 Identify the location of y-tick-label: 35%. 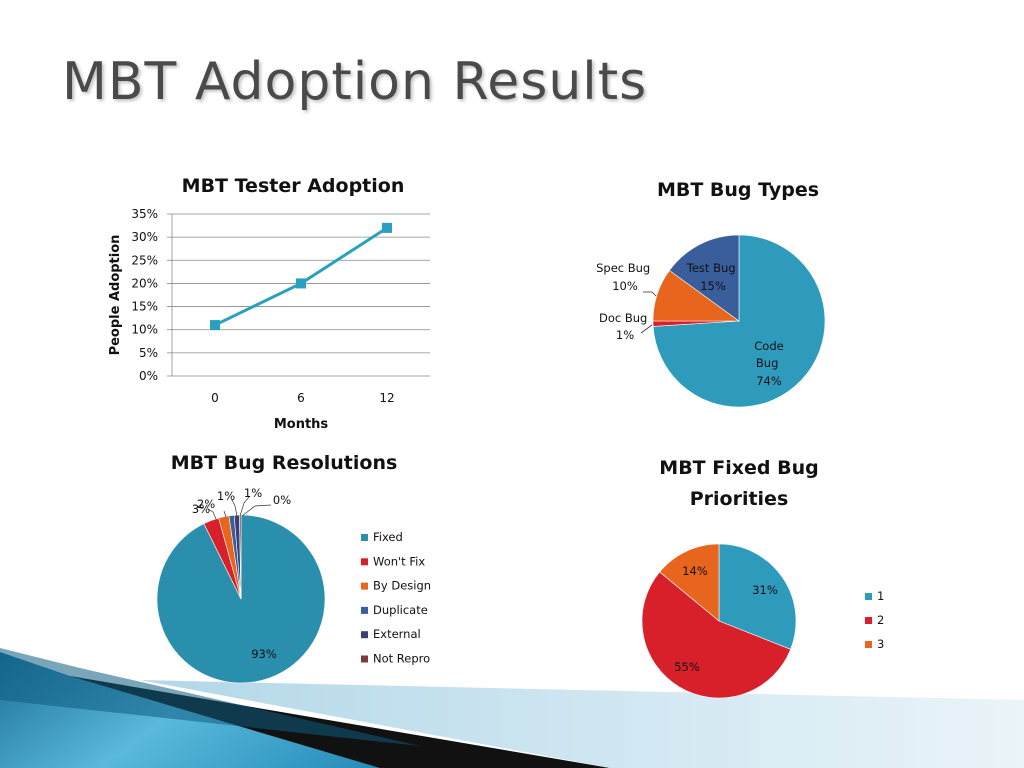
(144, 214).